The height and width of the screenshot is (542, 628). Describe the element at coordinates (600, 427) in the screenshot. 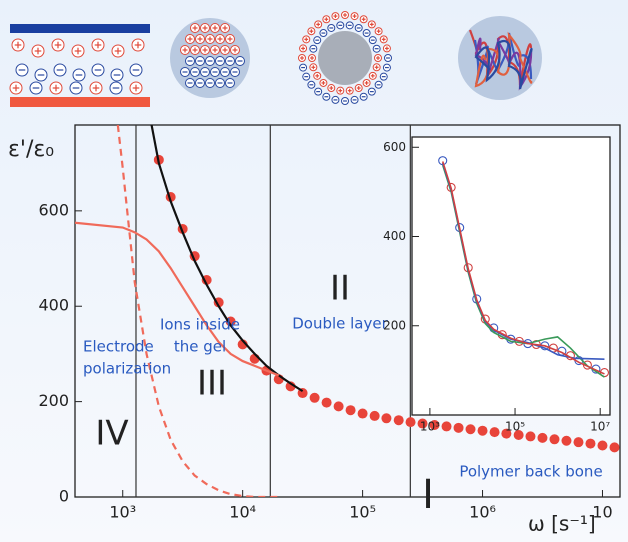

I see `x-tick-label: 10⁷` at that location.